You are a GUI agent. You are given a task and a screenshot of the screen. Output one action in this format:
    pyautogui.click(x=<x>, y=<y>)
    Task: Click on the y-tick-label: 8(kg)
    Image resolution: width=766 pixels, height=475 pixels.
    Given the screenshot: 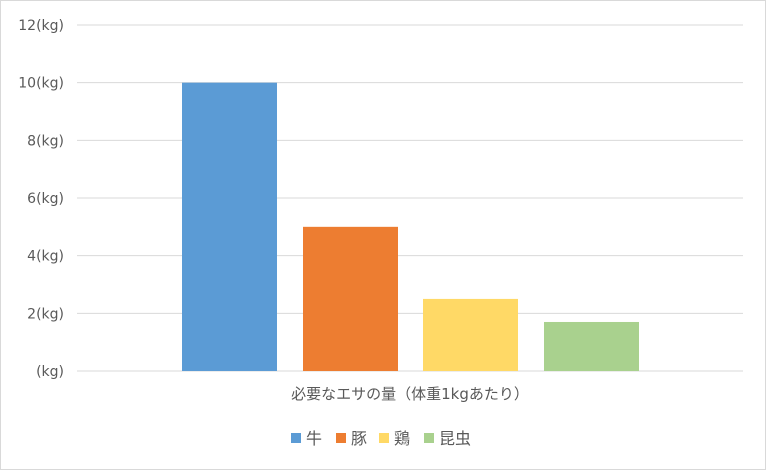 What is the action you would take?
    pyautogui.click(x=45, y=141)
    